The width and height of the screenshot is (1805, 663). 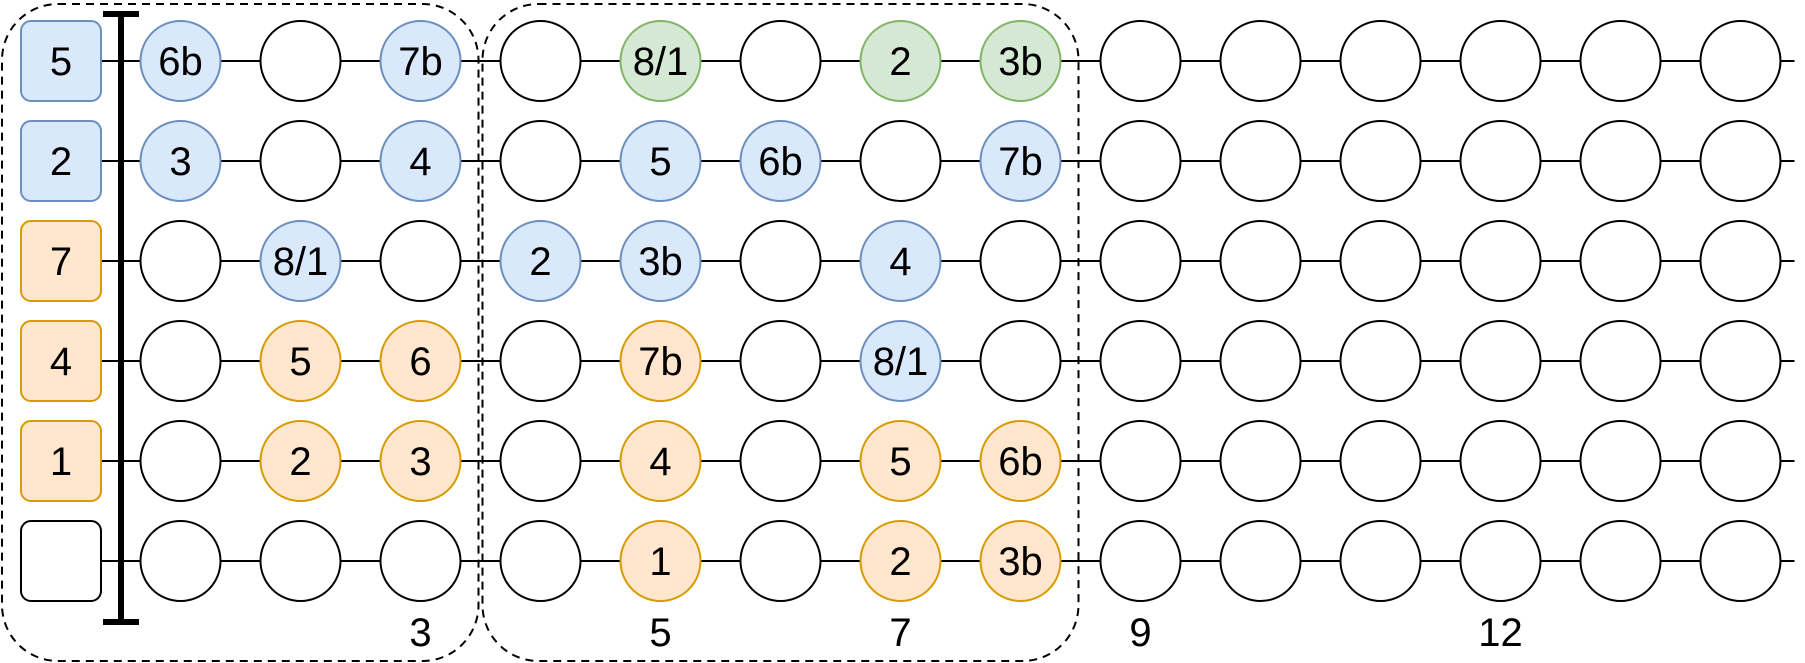 I want to click on note-s1-f6, so click(x=780, y=61).